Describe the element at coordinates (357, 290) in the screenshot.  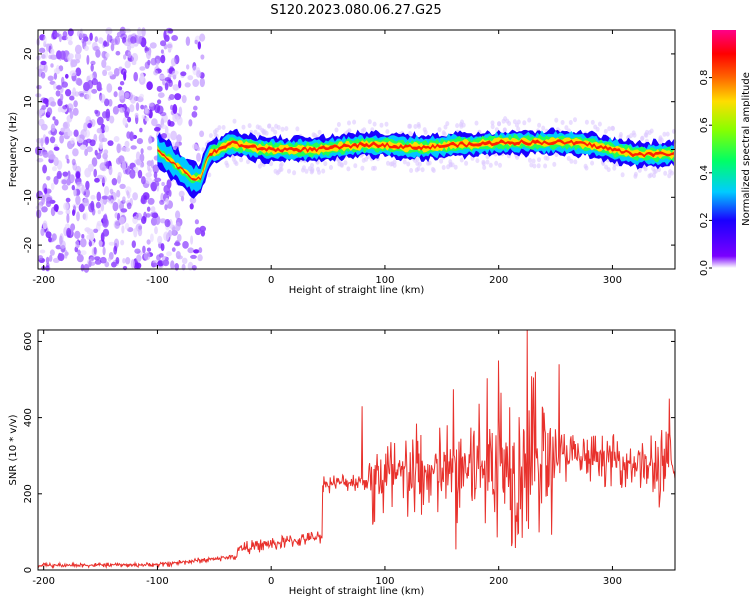
I see `spectrogram-x-label: Height of straight line (km)` at that location.